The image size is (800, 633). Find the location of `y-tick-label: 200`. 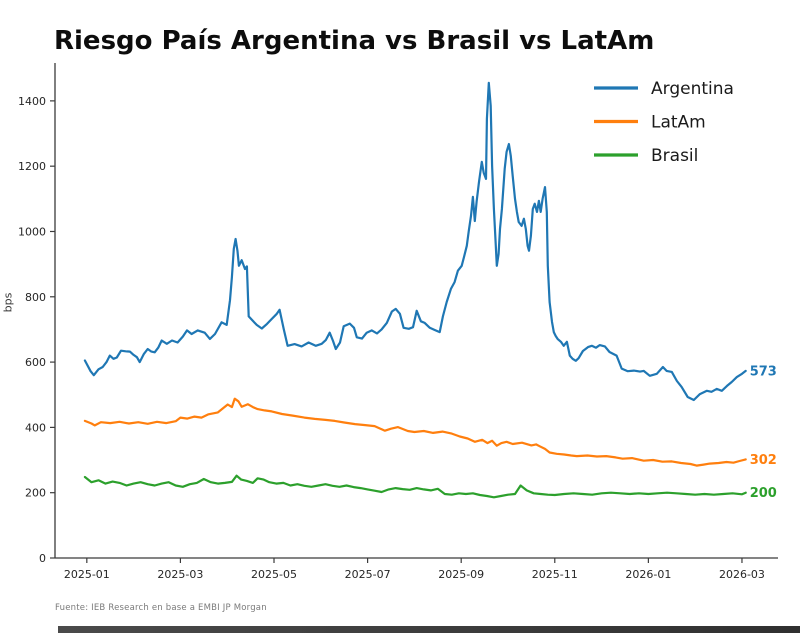

y-tick-label: 200 is located at coordinates (35, 493).